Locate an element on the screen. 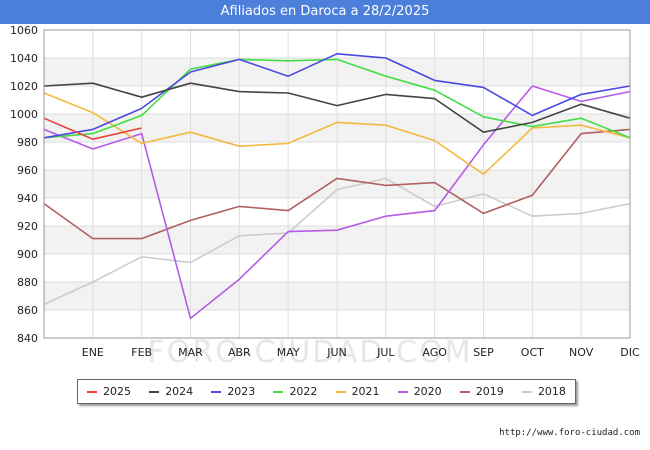  legend: 2025 2024 2023 2022 2021 2020 2019 2018 is located at coordinates (326, 391).